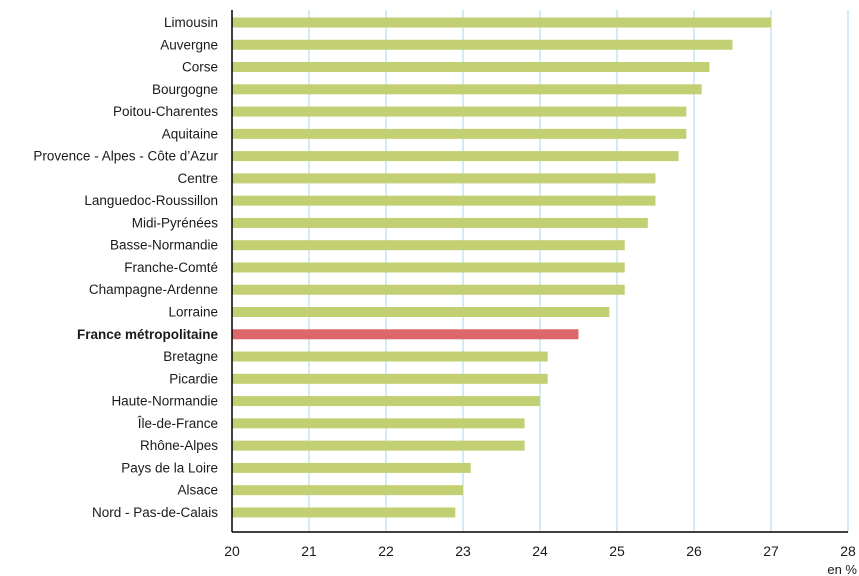  What do you see at coordinates (197, 490) in the screenshot?
I see `category-label: Alsace` at bounding box center [197, 490].